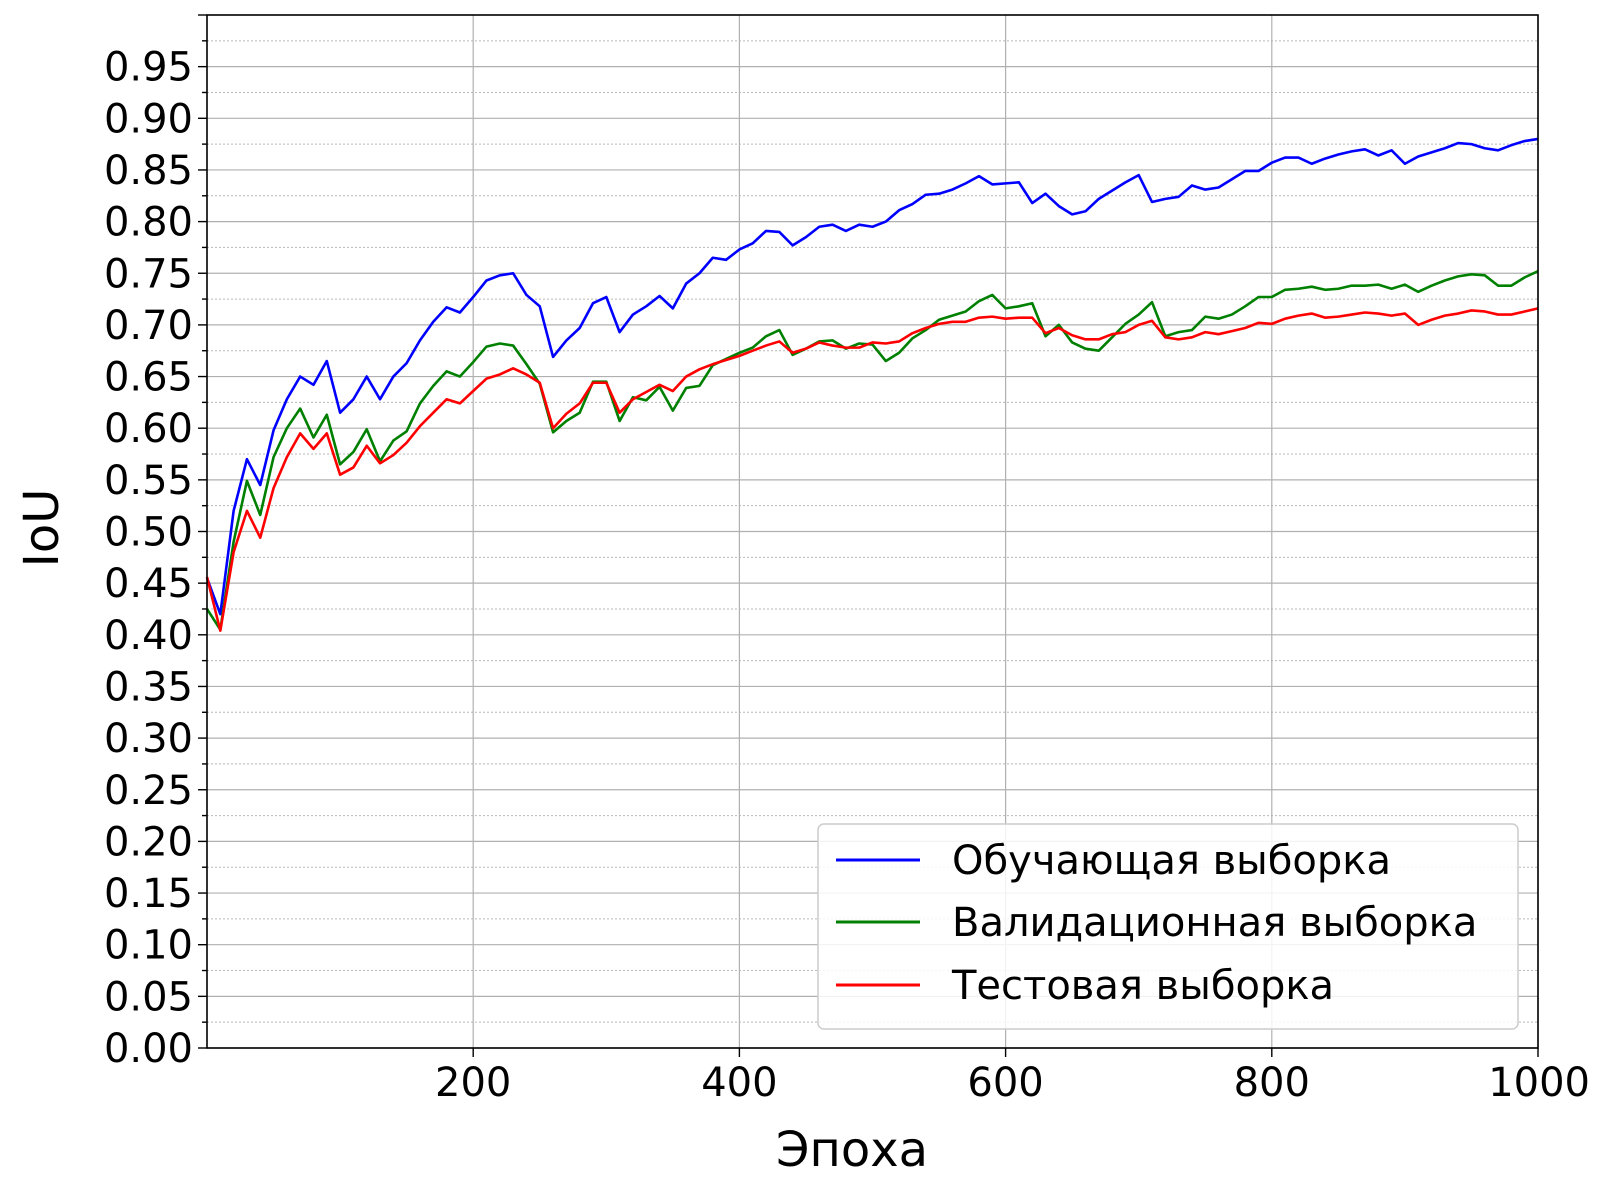  Describe the element at coordinates (148, 378) in the screenshot. I see `y-tick-label: 0.65` at that location.